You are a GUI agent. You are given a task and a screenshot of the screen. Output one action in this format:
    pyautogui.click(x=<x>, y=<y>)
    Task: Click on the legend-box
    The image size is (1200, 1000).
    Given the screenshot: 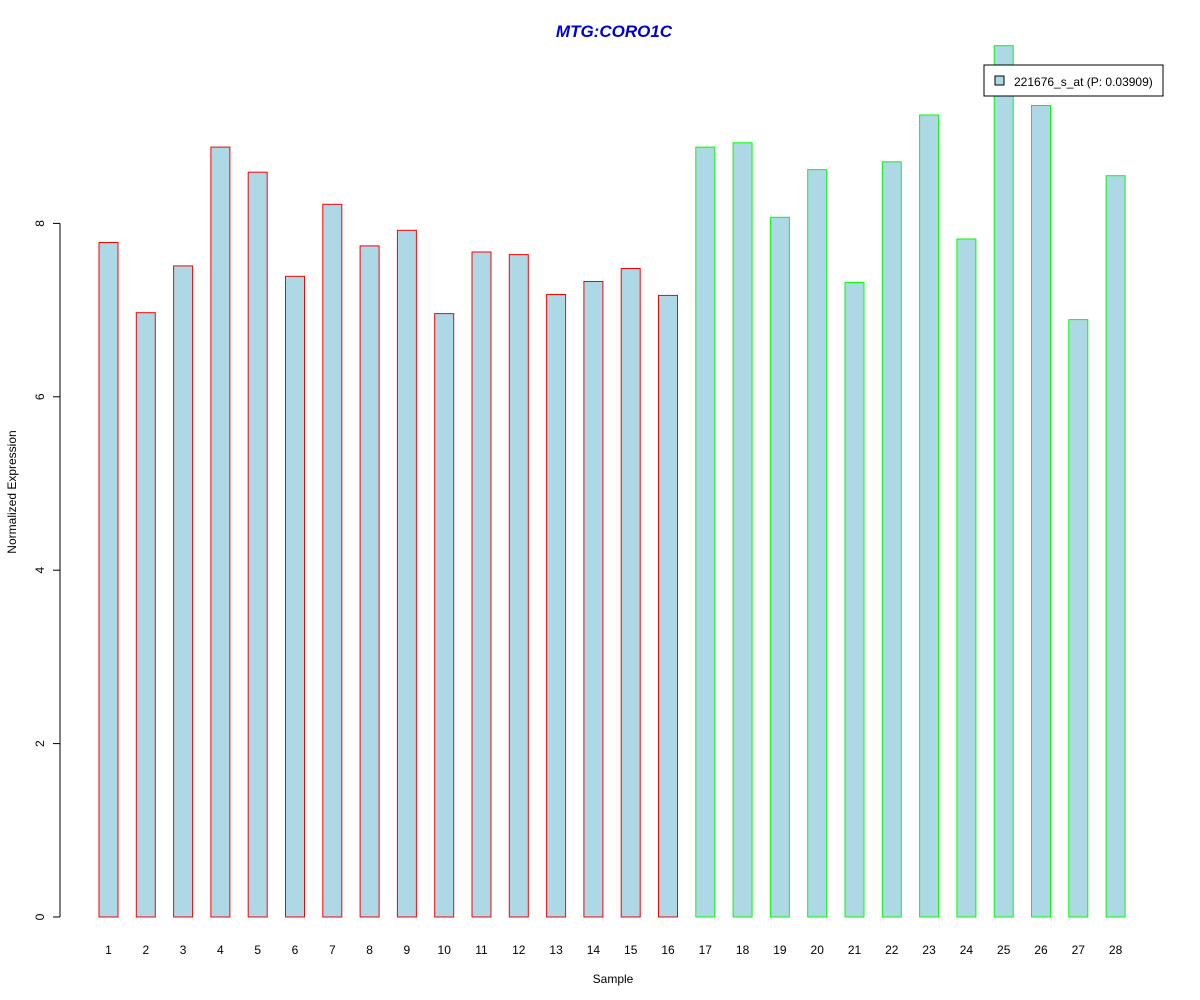 What is the action you would take?
    pyautogui.click(x=1073, y=80)
    